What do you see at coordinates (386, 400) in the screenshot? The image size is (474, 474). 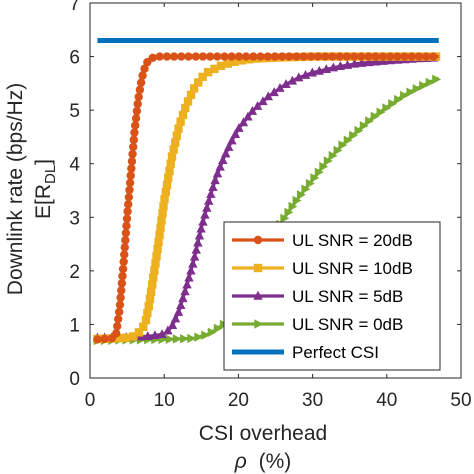 I see `x-tick-label: 40` at bounding box center [386, 400].